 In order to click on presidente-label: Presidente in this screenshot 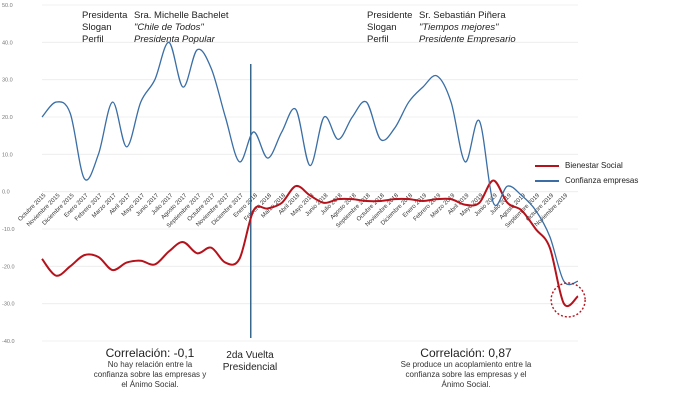, I will do `click(390, 15)`.